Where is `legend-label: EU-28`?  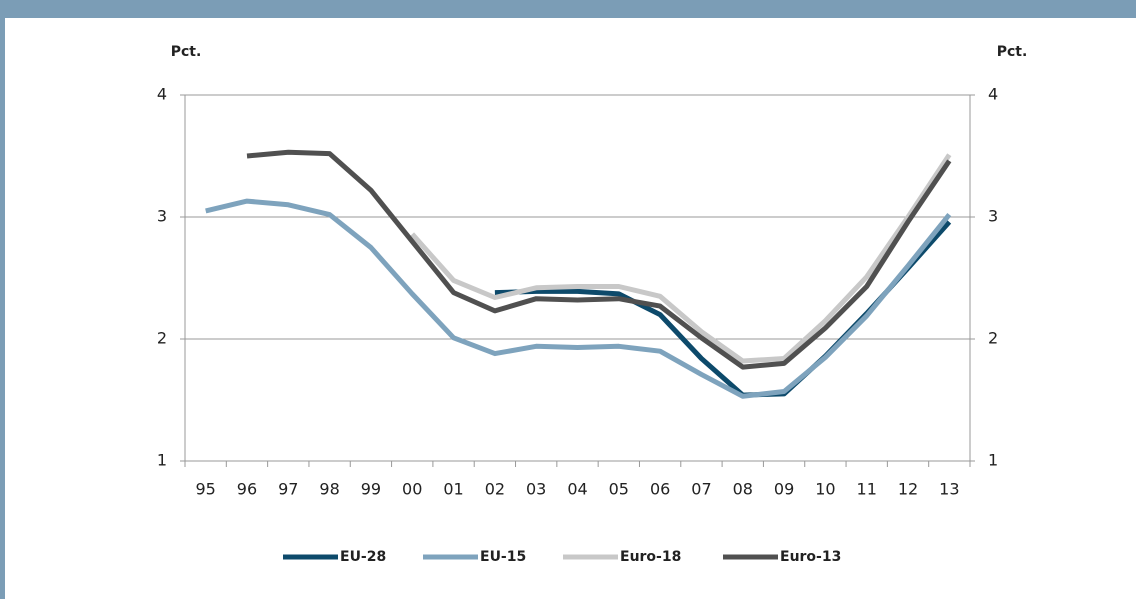
legend-label: EU-28 is located at coordinates (363, 557).